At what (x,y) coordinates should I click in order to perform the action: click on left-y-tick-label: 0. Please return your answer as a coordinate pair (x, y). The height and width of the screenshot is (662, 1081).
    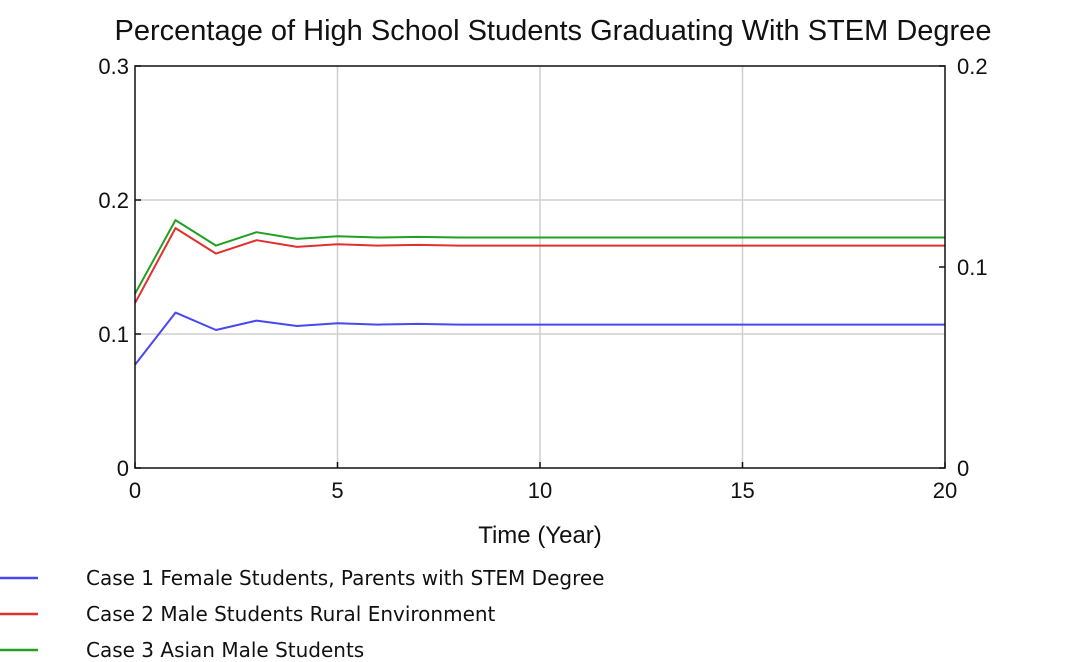
    Looking at the image, I should click on (123, 468).